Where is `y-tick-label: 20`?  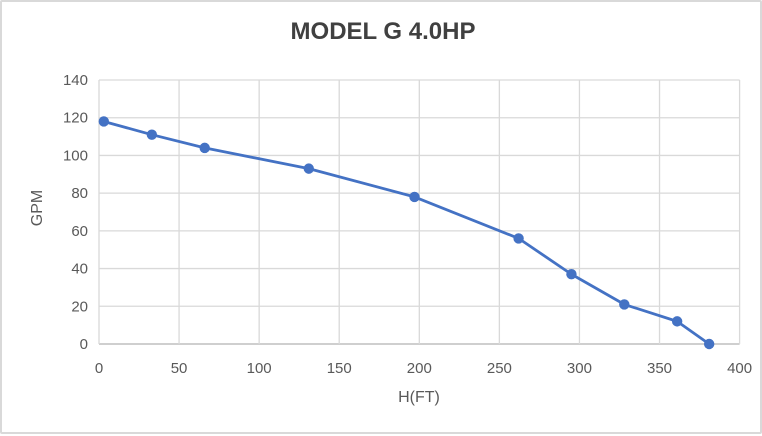 y-tick-label: 20 is located at coordinates (79, 306).